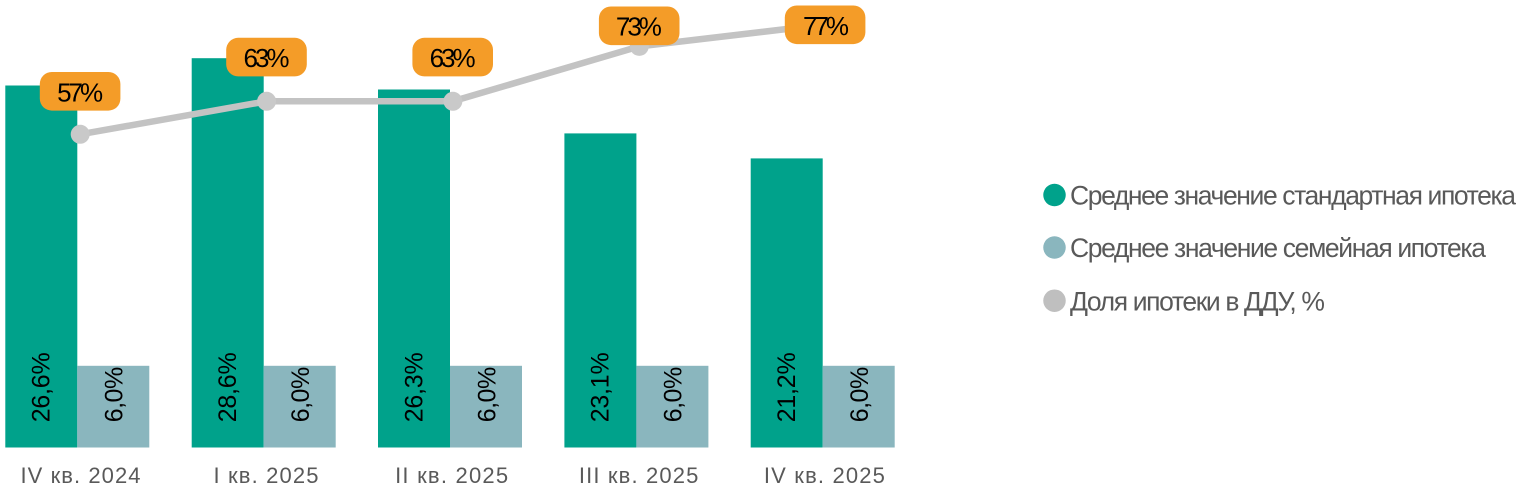 The width and height of the screenshot is (1519, 486). I want to click on svg-text: 23,1%, so click(601, 387).